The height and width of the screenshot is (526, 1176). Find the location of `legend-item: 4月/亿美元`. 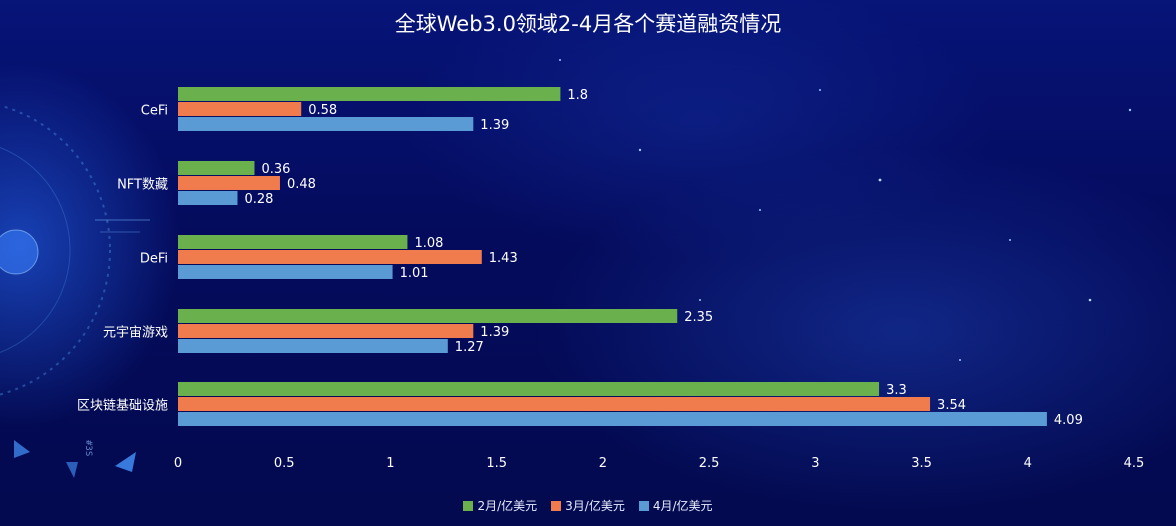

legend-item: 4月/亿美元 is located at coordinates (675, 505).